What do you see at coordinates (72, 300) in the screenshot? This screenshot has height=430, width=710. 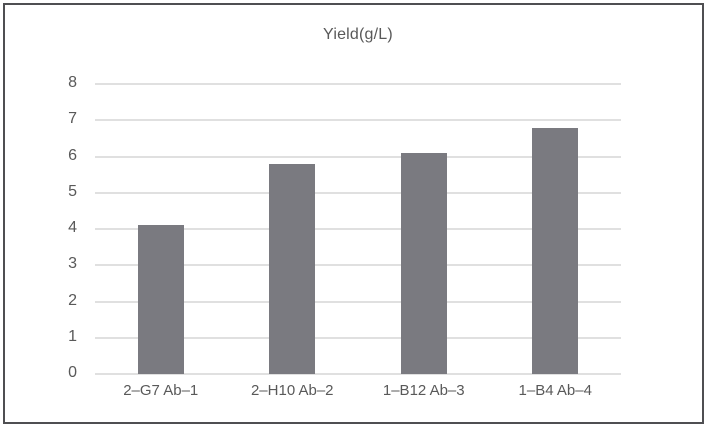 I see `y-axis-label-2: 2` at bounding box center [72, 300].